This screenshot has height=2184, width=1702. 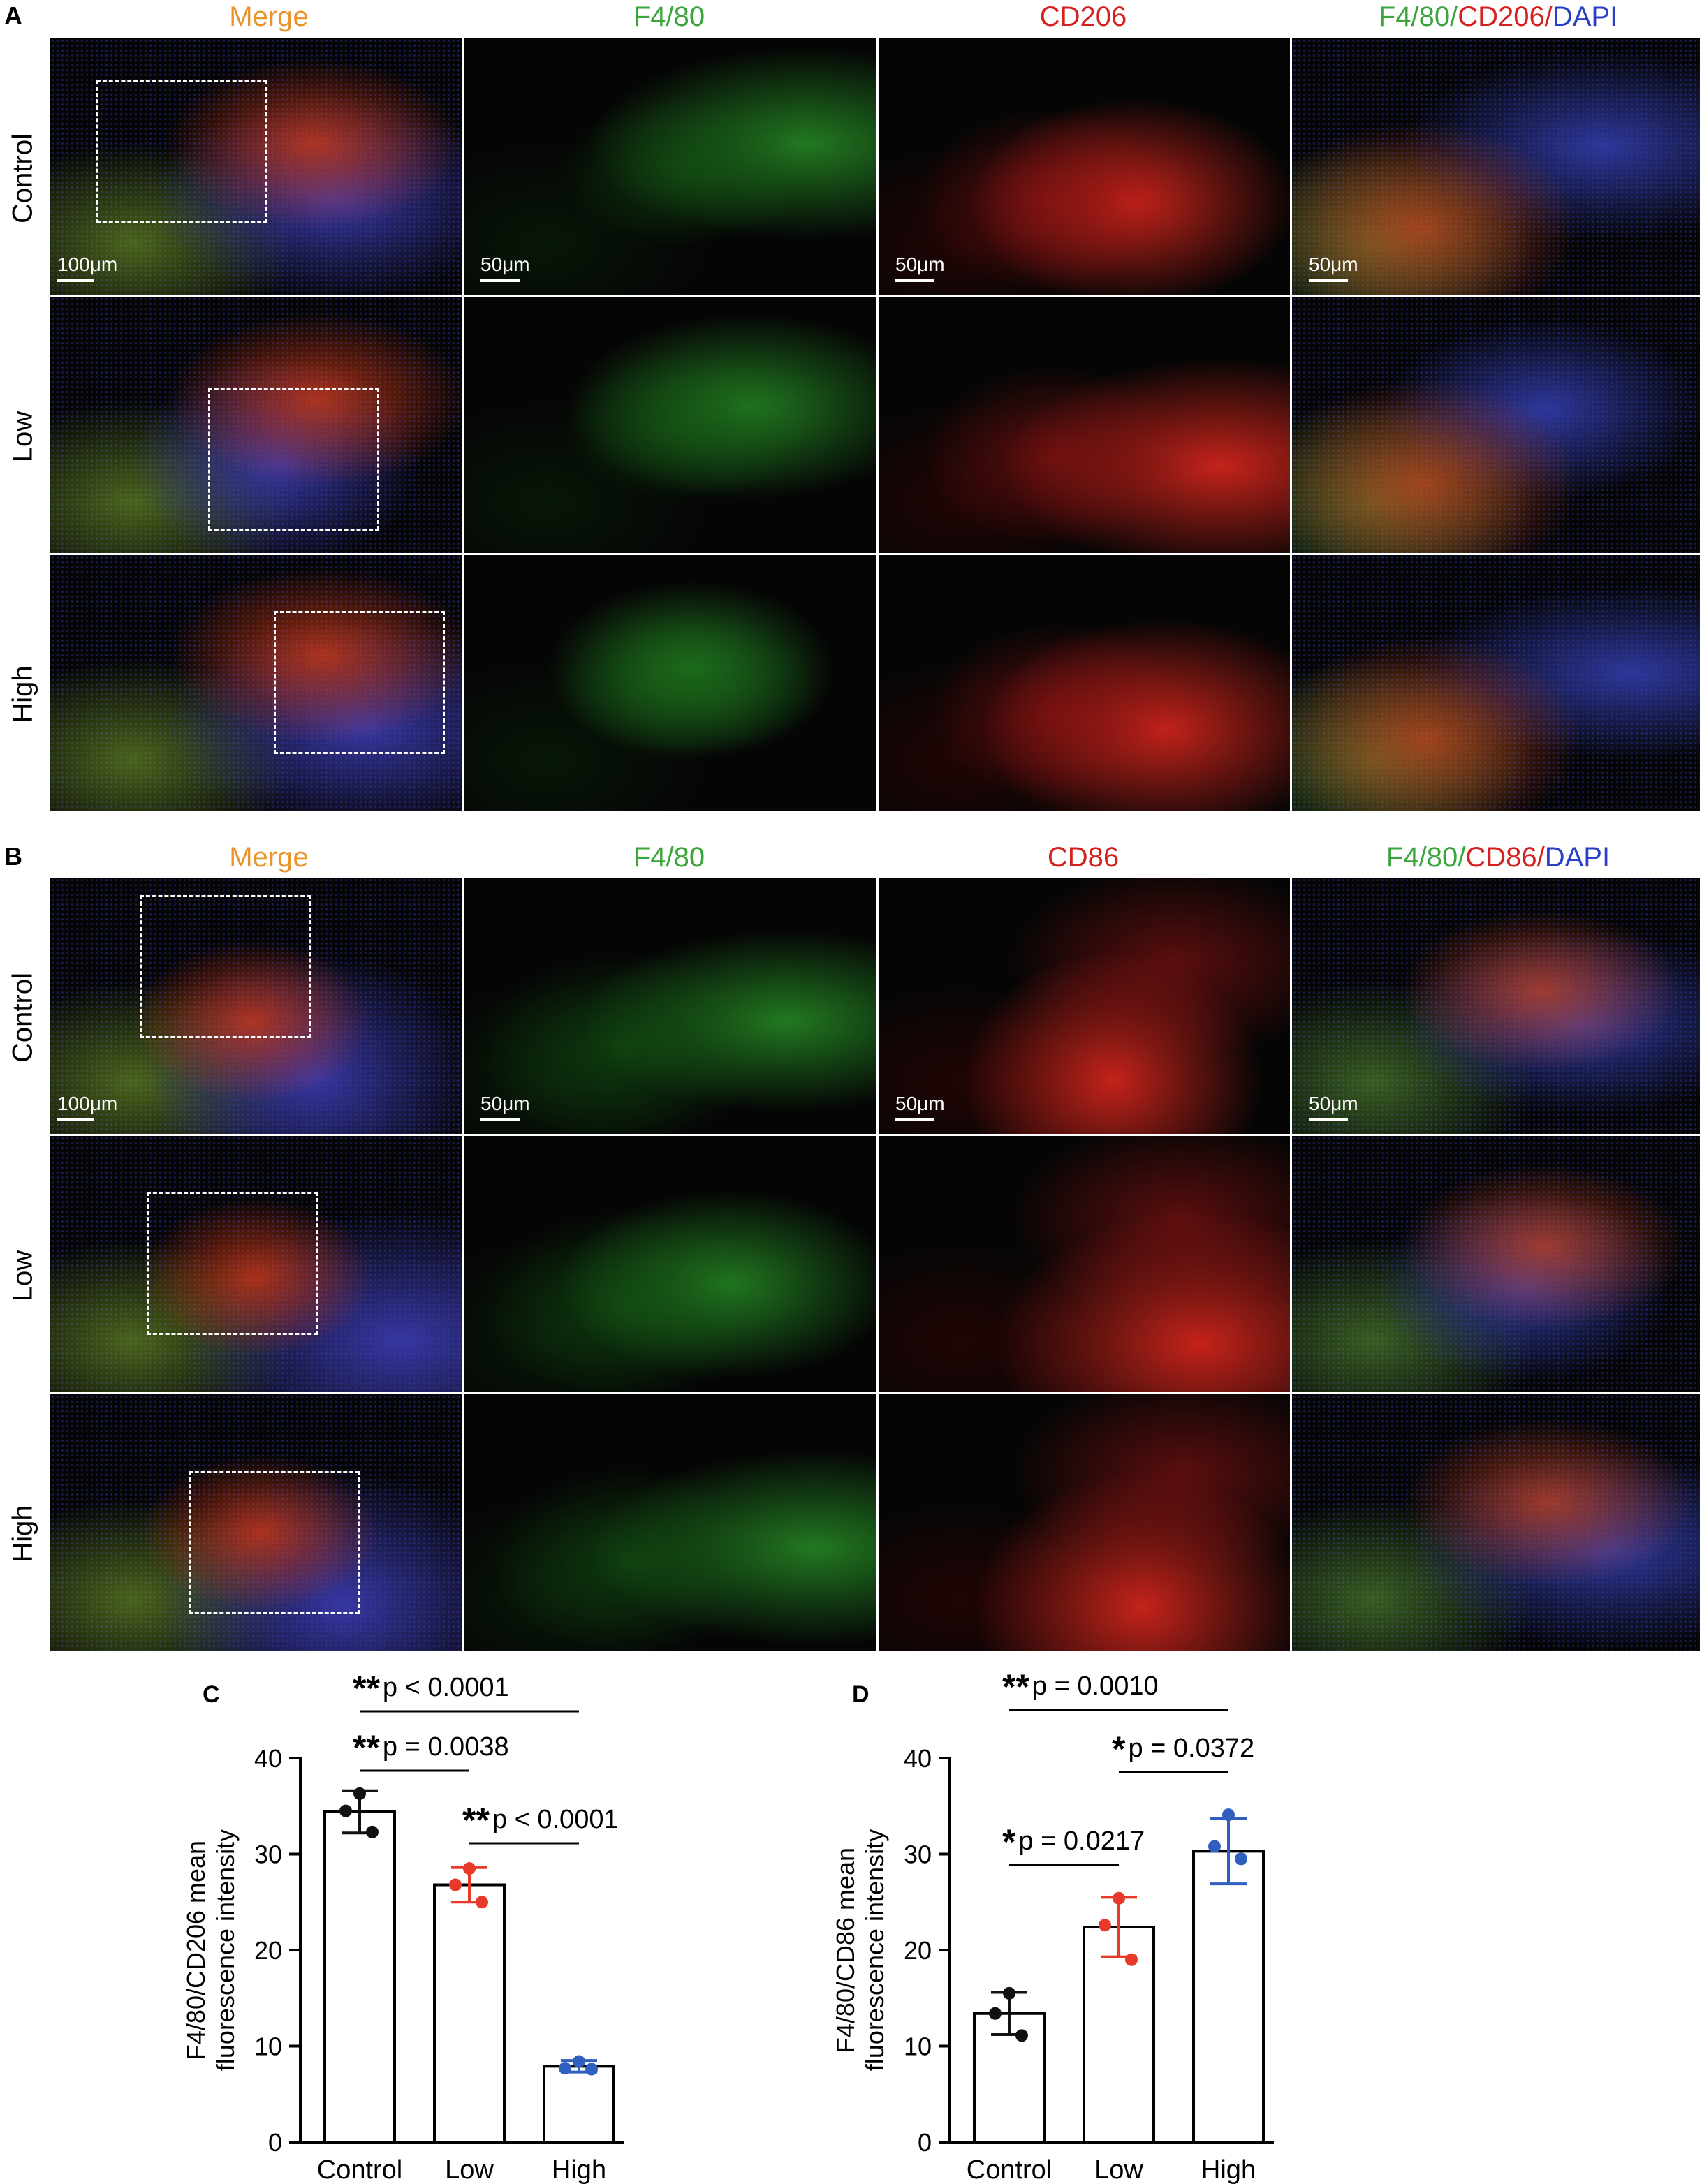 I want to click on significance-p-value: p = 0.0010, so click(x=1095, y=1687).